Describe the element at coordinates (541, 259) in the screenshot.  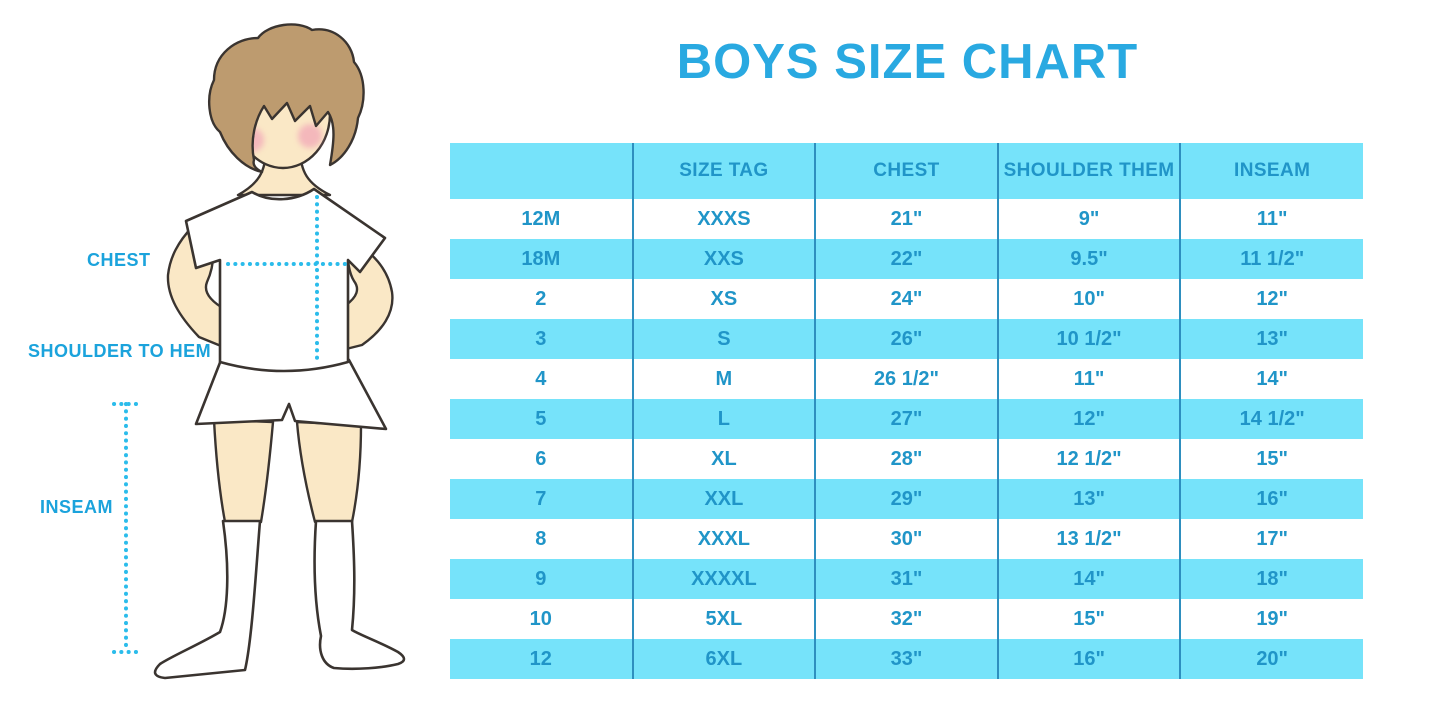
I see `cell-size: 18M` at that location.